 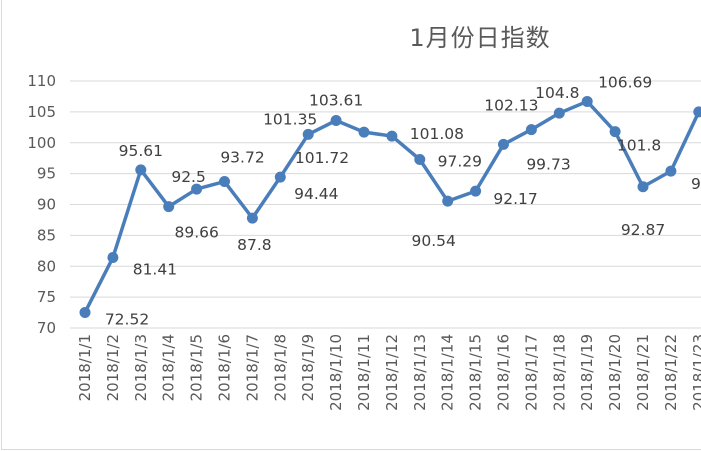 What do you see at coordinates (254, 245) in the screenshot?
I see `data-label: 87.8` at bounding box center [254, 245].